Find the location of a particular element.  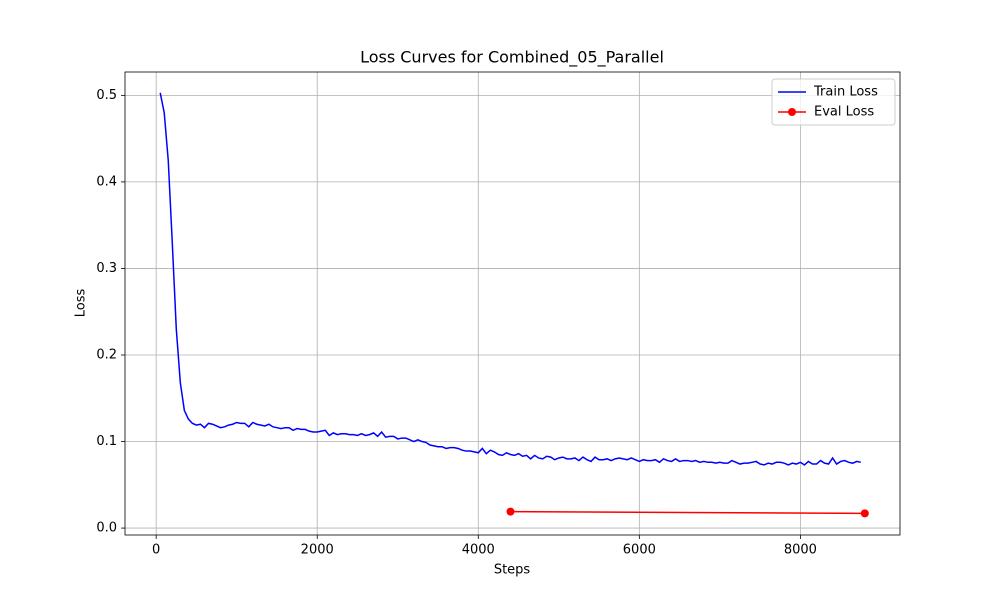

legend-marker is located at coordinates (792, 112).